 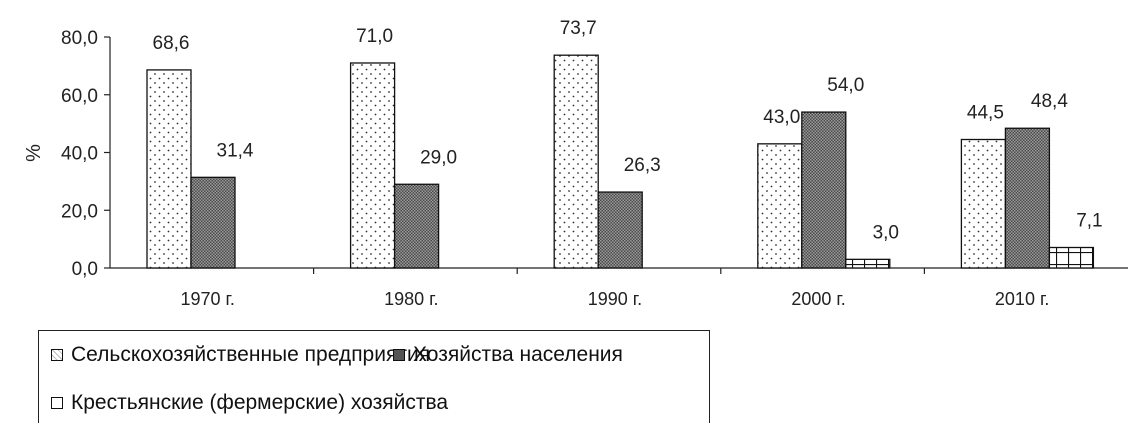 What do you see at coordinates (85, 269) in the screenshot?
I see `y-tick-label: 0,0` at bounding box center [85, 269].